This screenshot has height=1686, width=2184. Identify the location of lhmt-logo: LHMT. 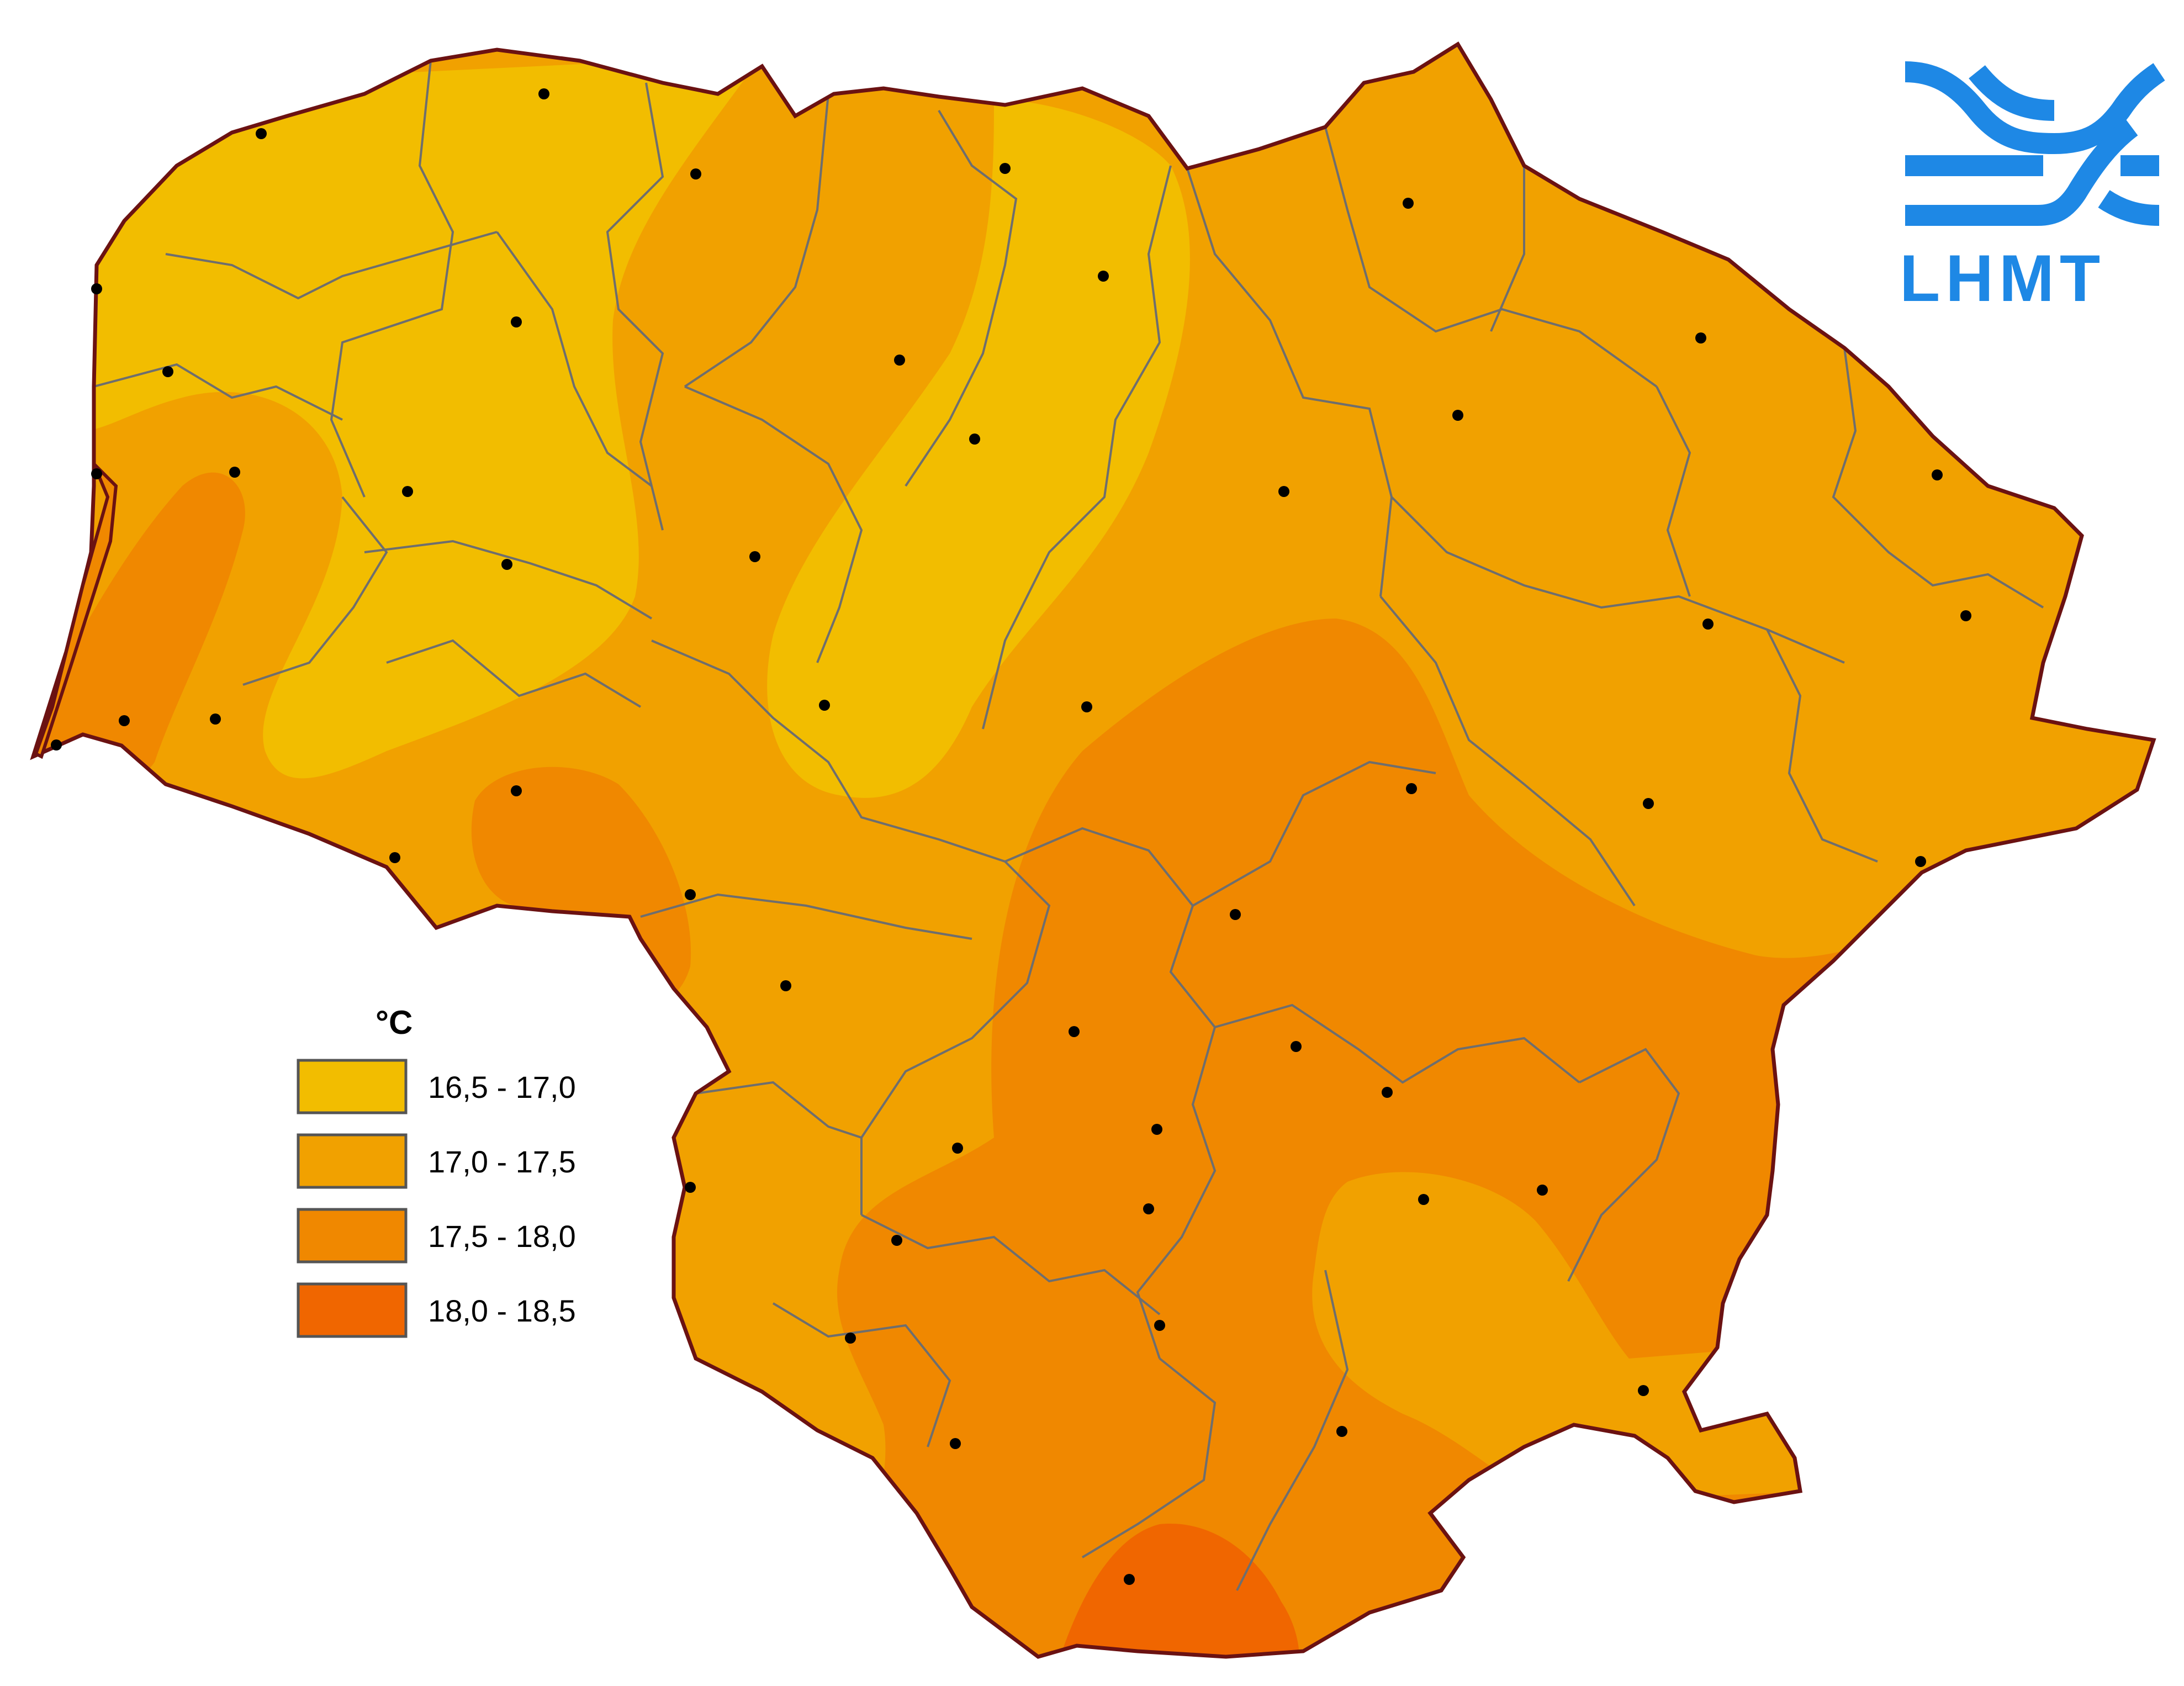
(2032, 188).